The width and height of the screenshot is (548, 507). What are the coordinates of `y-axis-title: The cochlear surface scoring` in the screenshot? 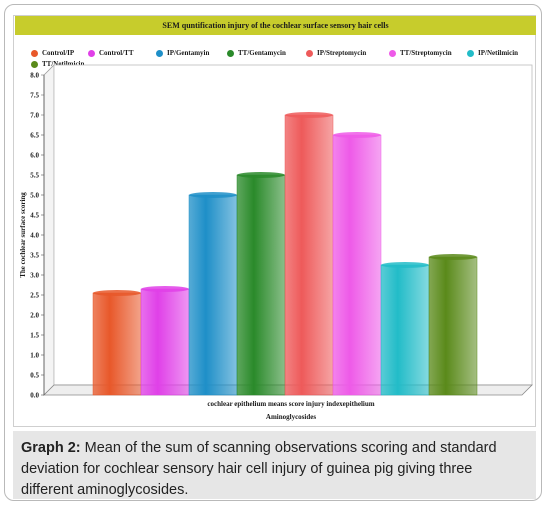 It's located at (23, 235).